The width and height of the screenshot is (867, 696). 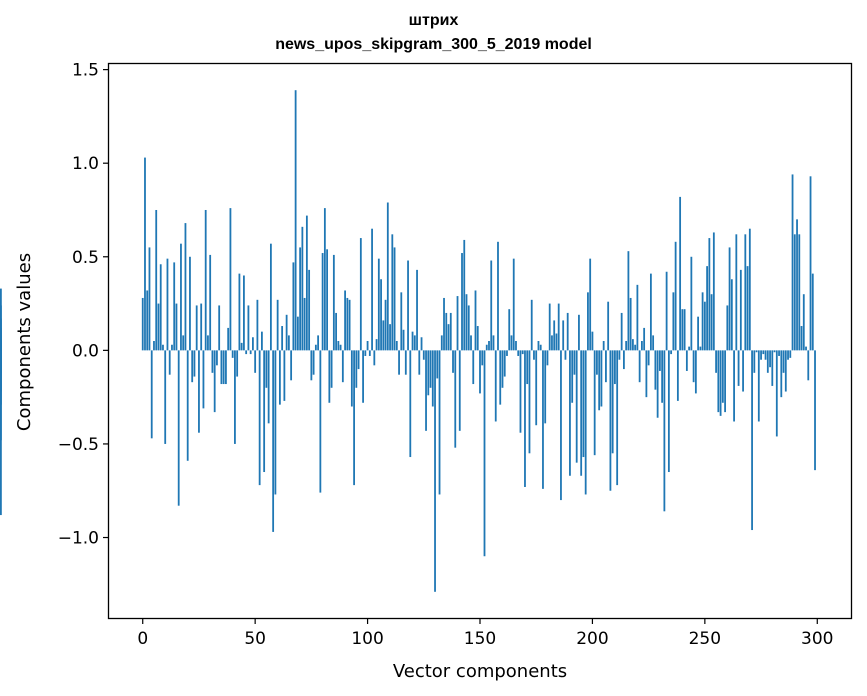 What do you see at coordinates (433, 44) in the screenshot?
I see `chart-title-line-2: news_upos_skipgram_300_5_2019 model` at bounding box center [433, 44].